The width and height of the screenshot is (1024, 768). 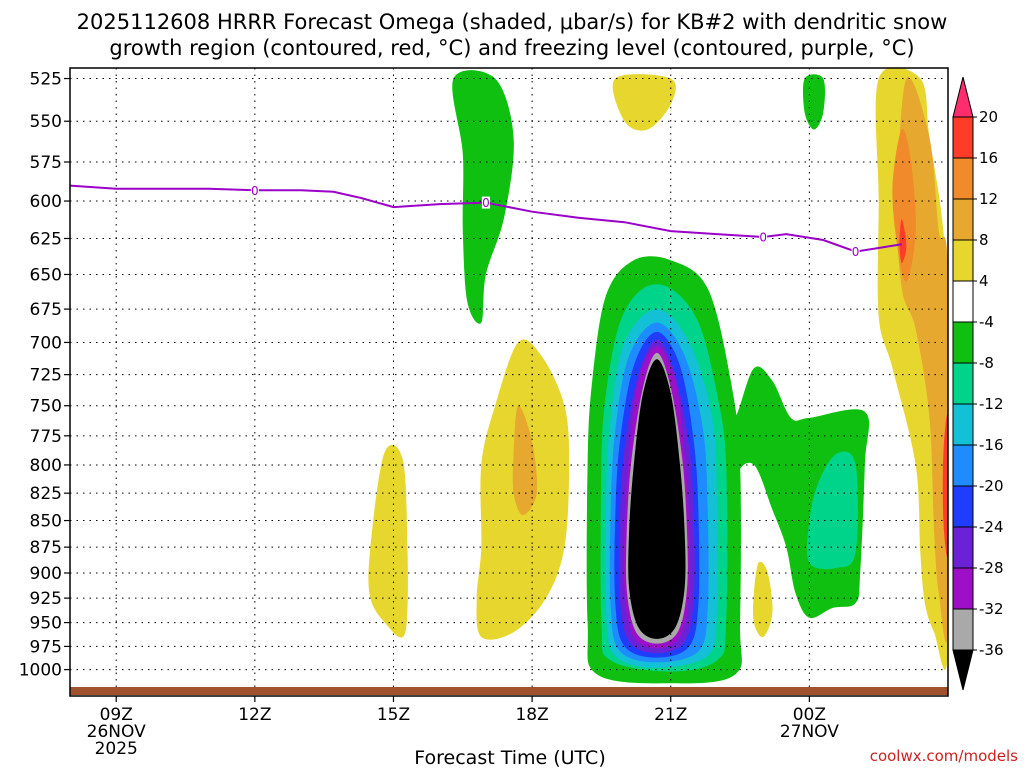 I want to click on y-tick-label: 575, so click(x=46, y=163).